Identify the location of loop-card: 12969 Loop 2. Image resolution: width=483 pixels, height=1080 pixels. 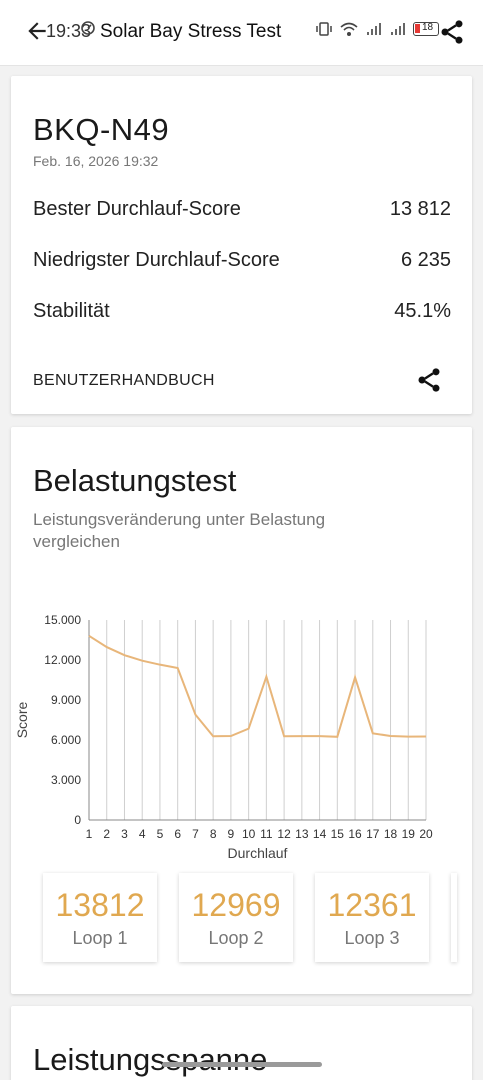
(236, 917).